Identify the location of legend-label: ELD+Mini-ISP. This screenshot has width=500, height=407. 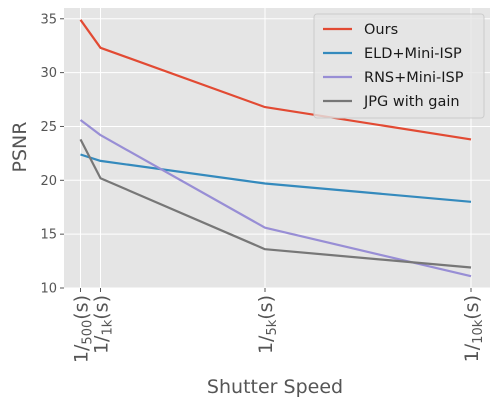
(413, 54).